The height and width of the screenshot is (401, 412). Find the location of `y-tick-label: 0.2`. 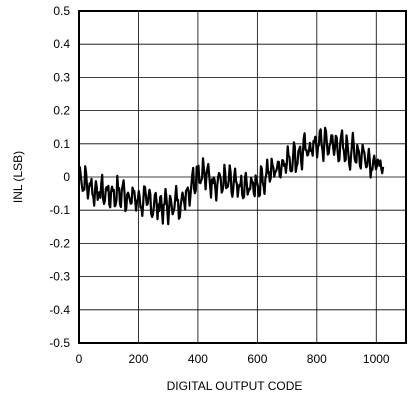

y-tick-label: 0.2 is located at coordinates (61, 111).